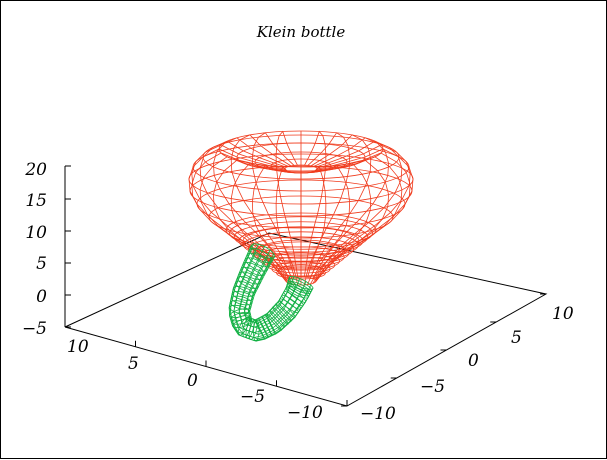 This screenshot has width=607, height=460. Describe the element at coordinates (133, 364) in the screenshot. I see `x-tick-label: 5` at that location.